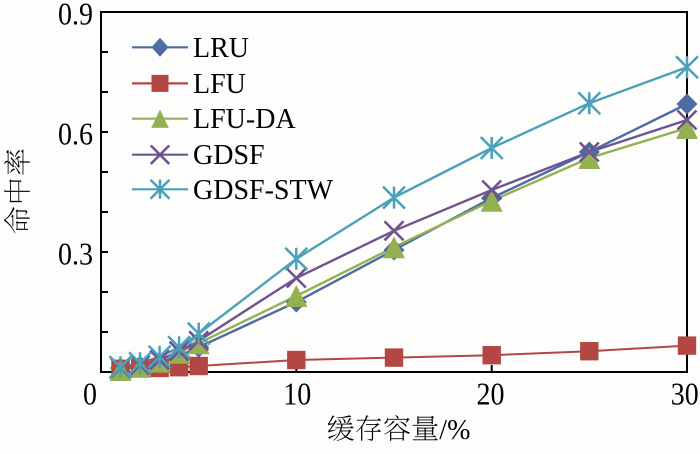 This screenshot has height=454, width=700. What do you see at coordinates (219, 84) in the screenshot?
I see `svg-text: LFU` at bounding box center [219, 84].